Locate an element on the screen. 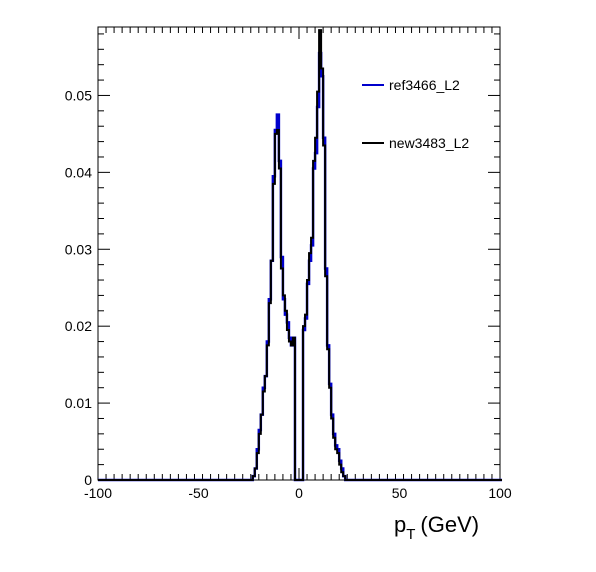 This screenshot has width=596, height=572. x-tick-label: -100 is located at coordinates (98, 493).